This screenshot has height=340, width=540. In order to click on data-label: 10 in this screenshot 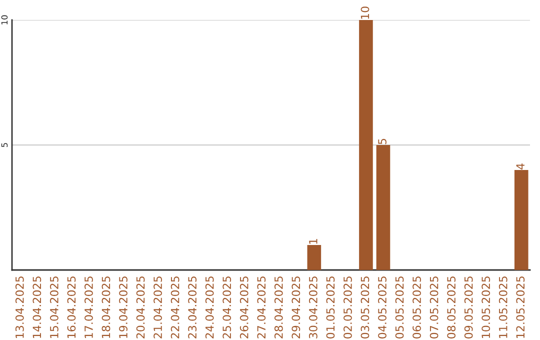, I will do `click(365, 12)`.